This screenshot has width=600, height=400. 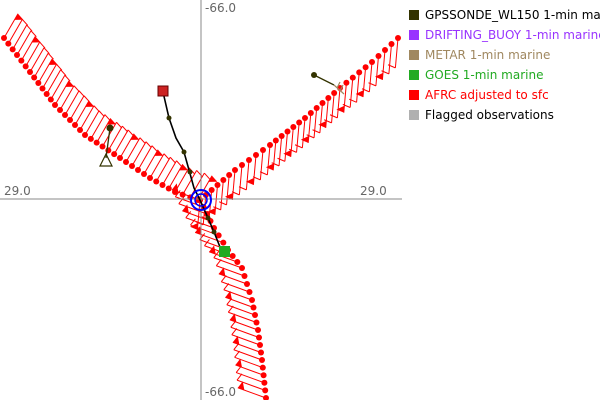 I want to click on legend-label: GPSSONDE_WL150 1-min mar, so click(x=512, y=15).